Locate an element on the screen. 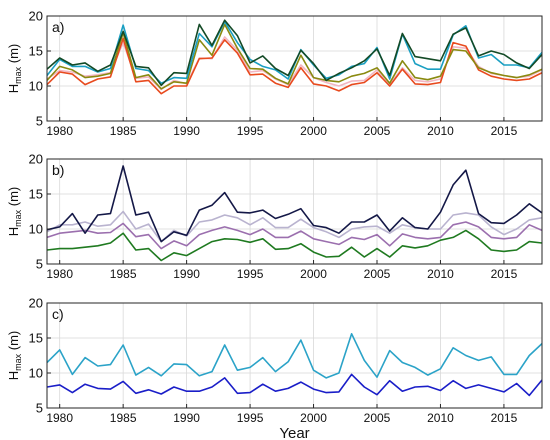 Image resolution: width=550 pixels, height=440 pixels. series-group is located at coordinates (294, 364).